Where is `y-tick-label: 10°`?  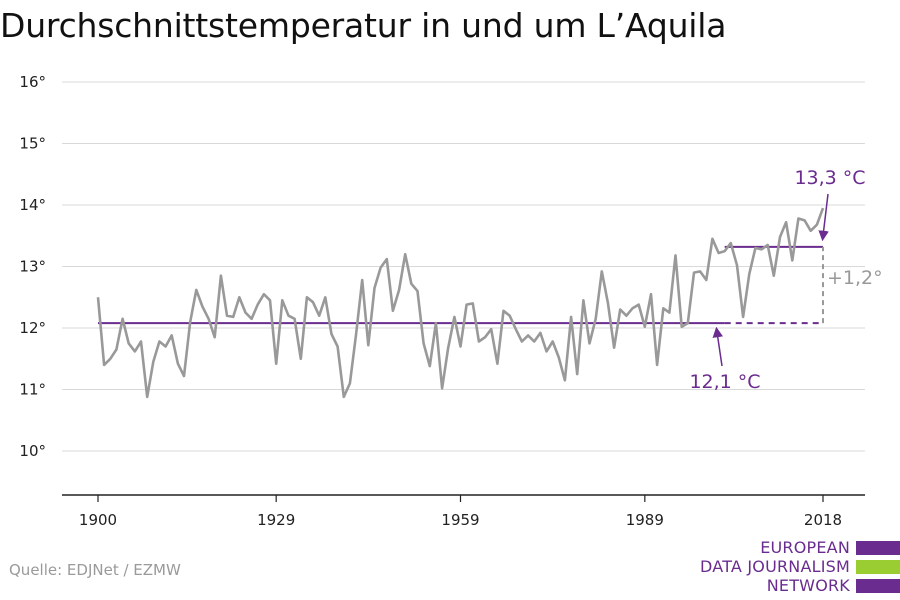 y-tick-label: 10° is located at coordinates (32, 451).